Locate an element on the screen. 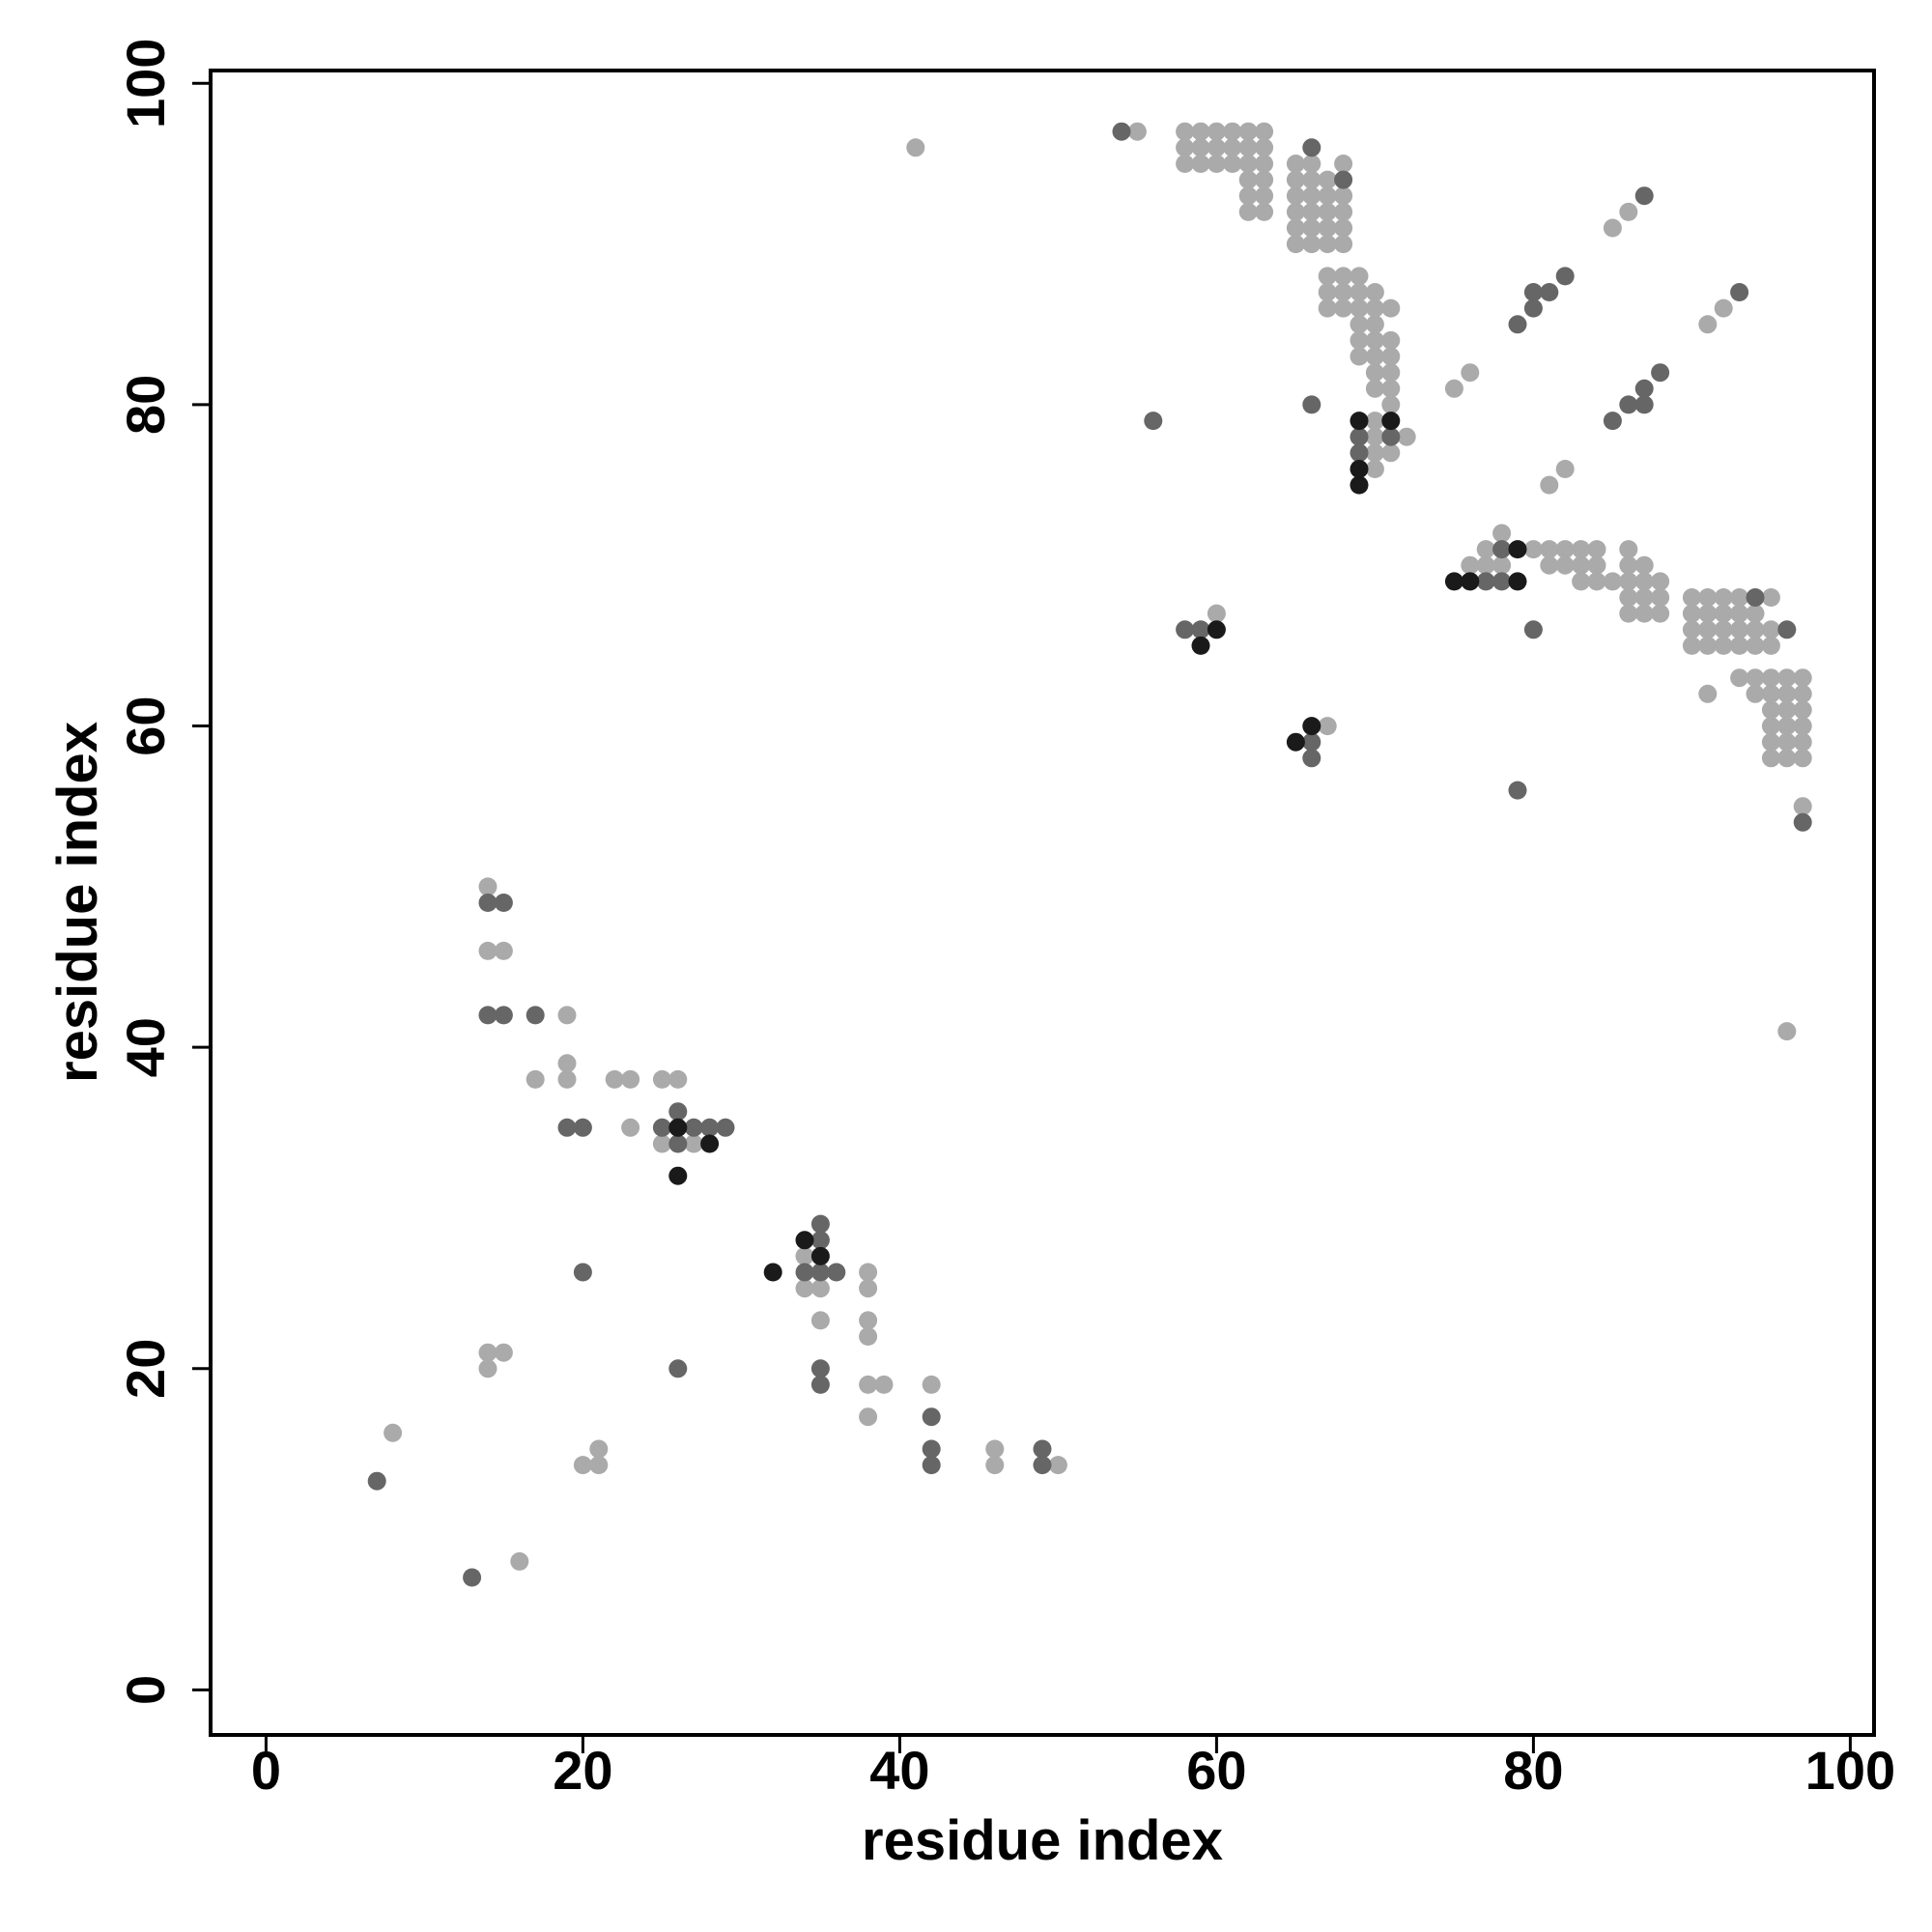 Image resolution: width=1932 pixels, height=1932 pixels. x-tick-label: 80 is located at coordinates (1533, 1770).